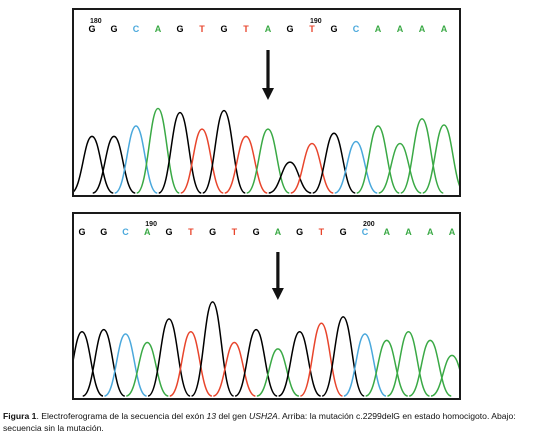  What do you see at coordinates (386, 232) in the screenshot?
I see `bottom-base-15: A` at bounding box center [386, 232].